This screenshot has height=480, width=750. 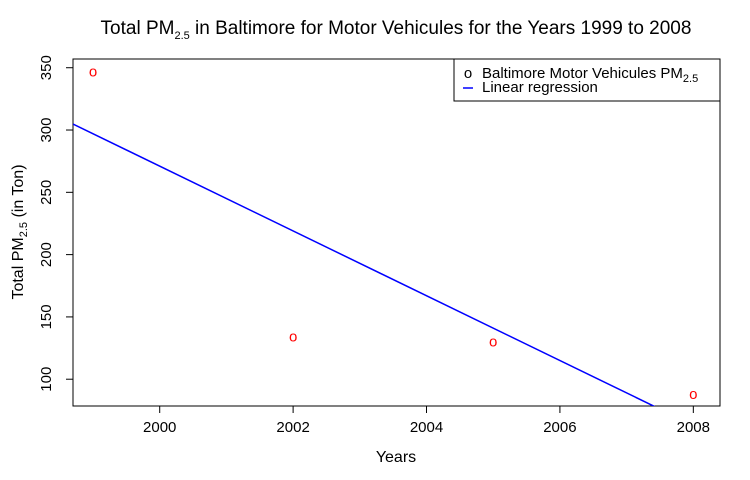 I want to click on y-tick-label: 100, so click(x=46, y=379).